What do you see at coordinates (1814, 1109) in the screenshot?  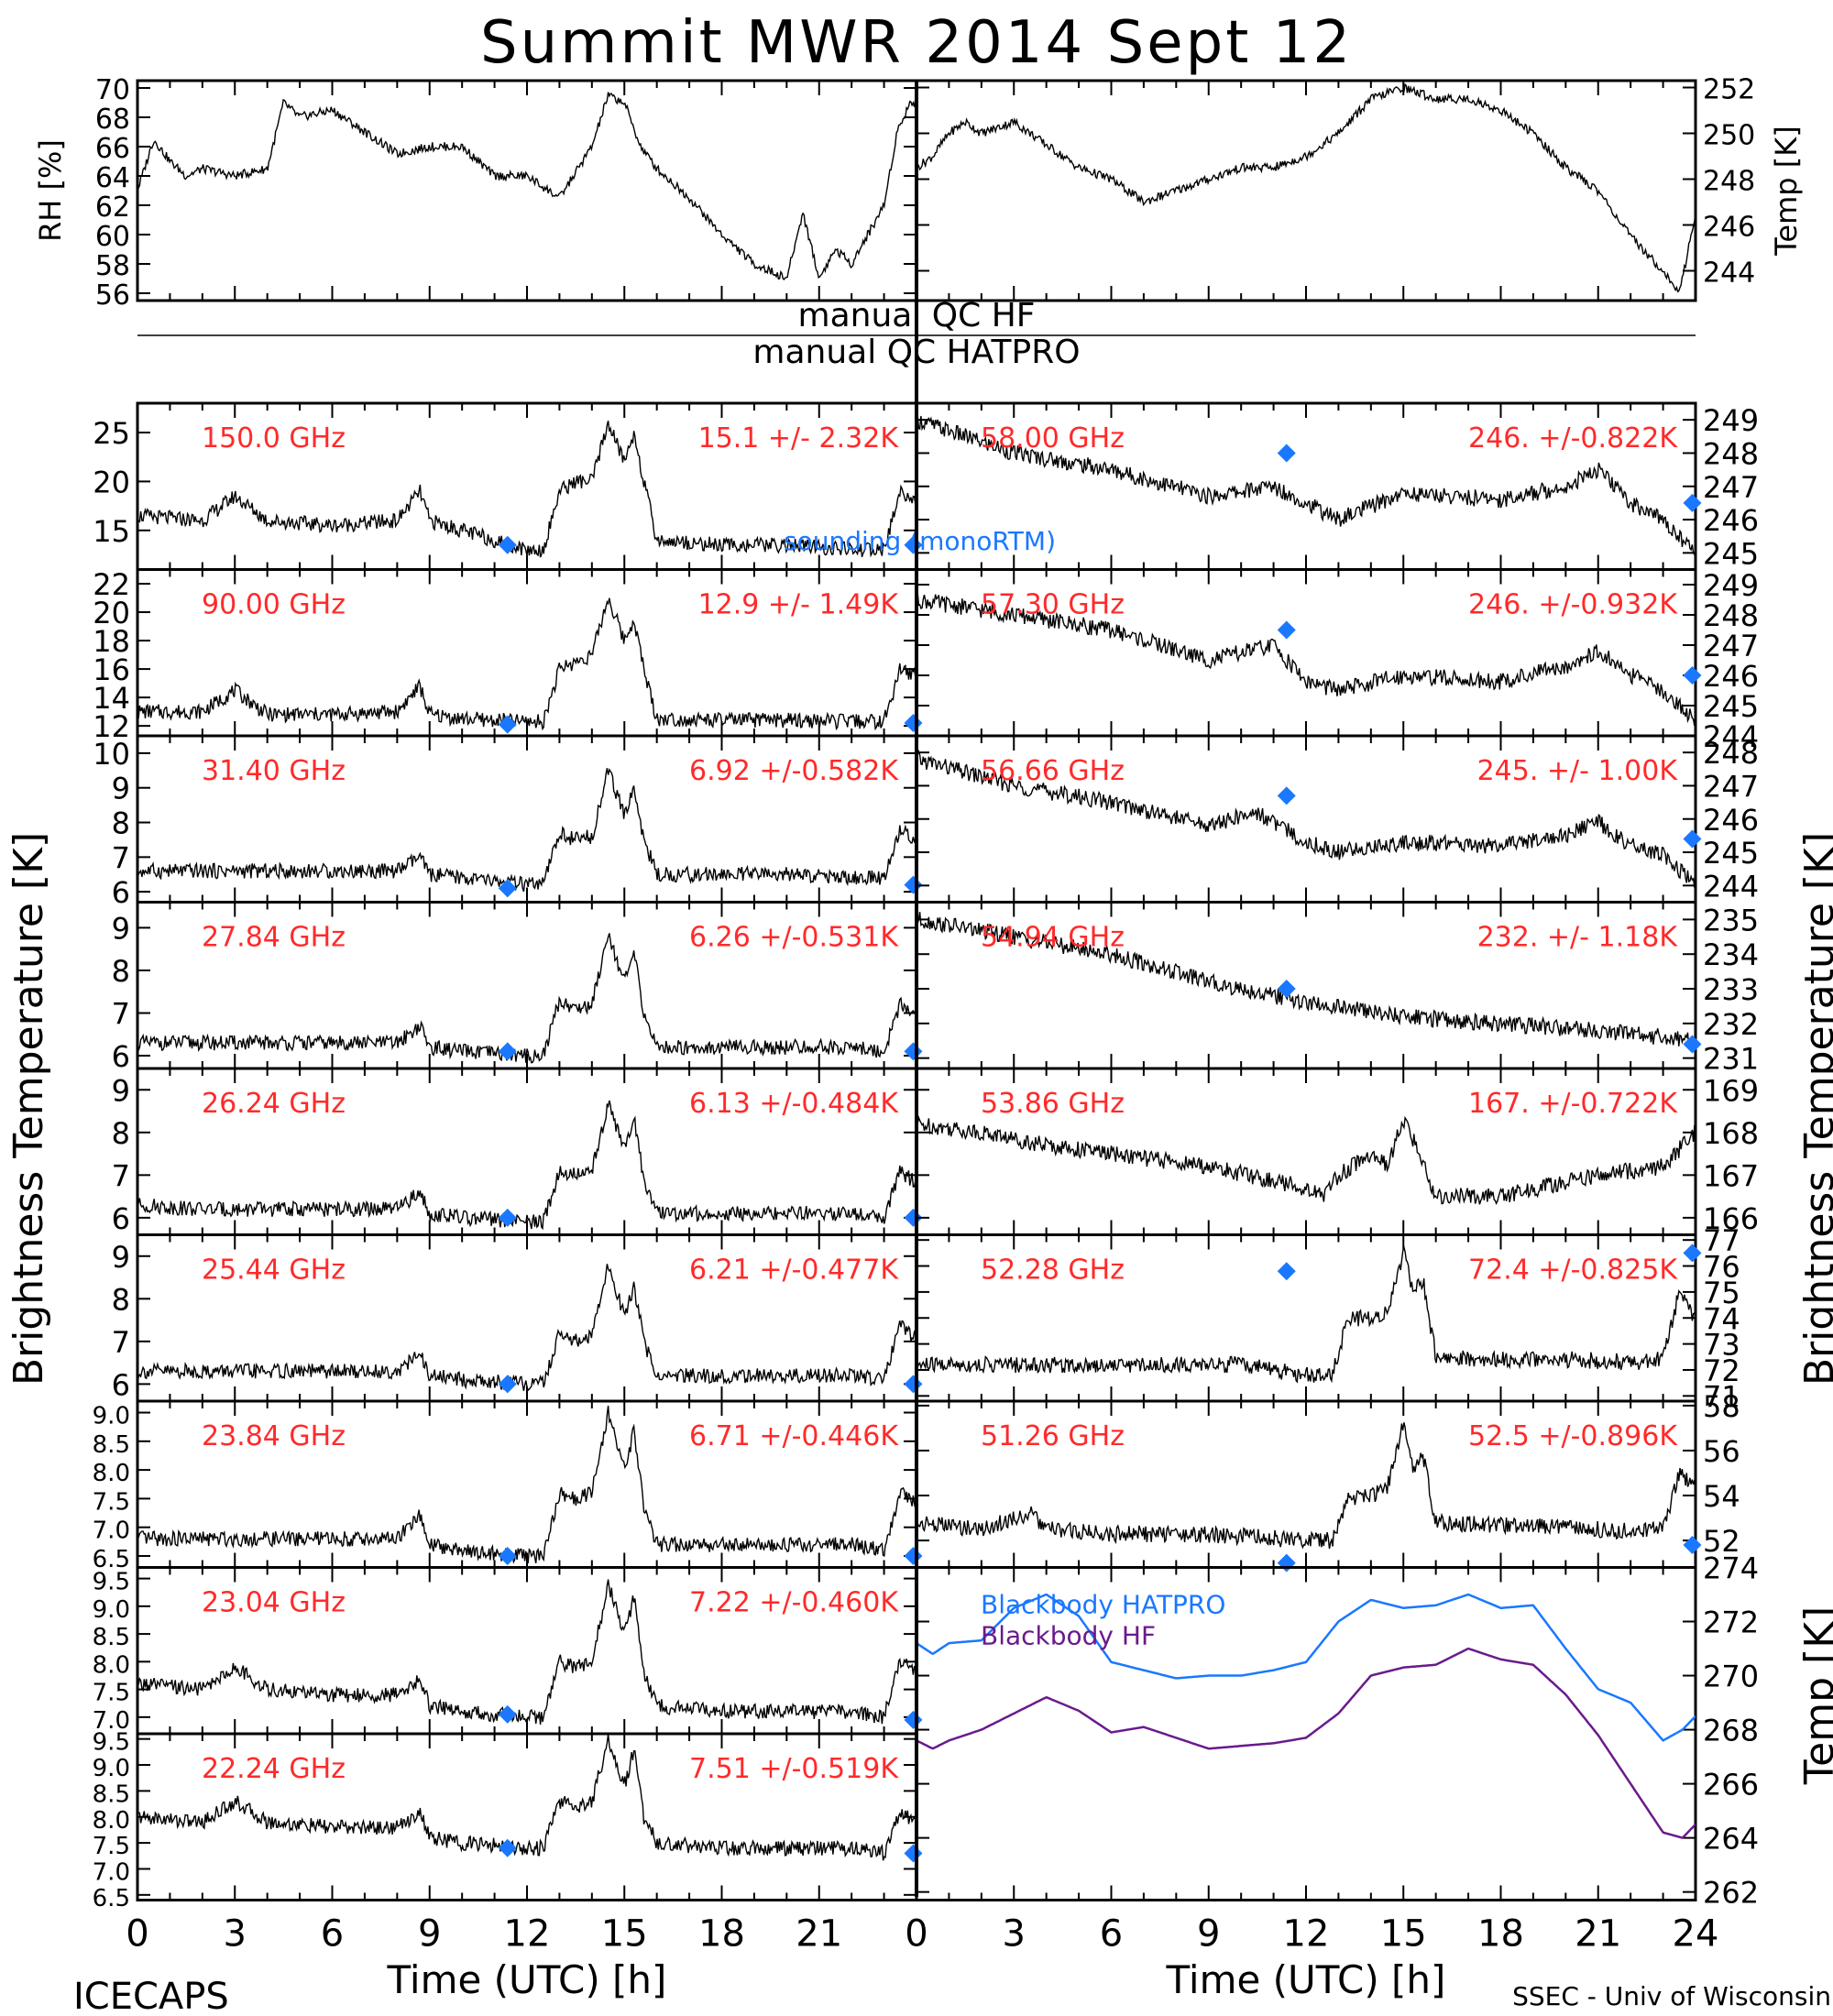 I see `right-axis-title: Brightness Temperature [K]` at bounding box center [1814, 1109].